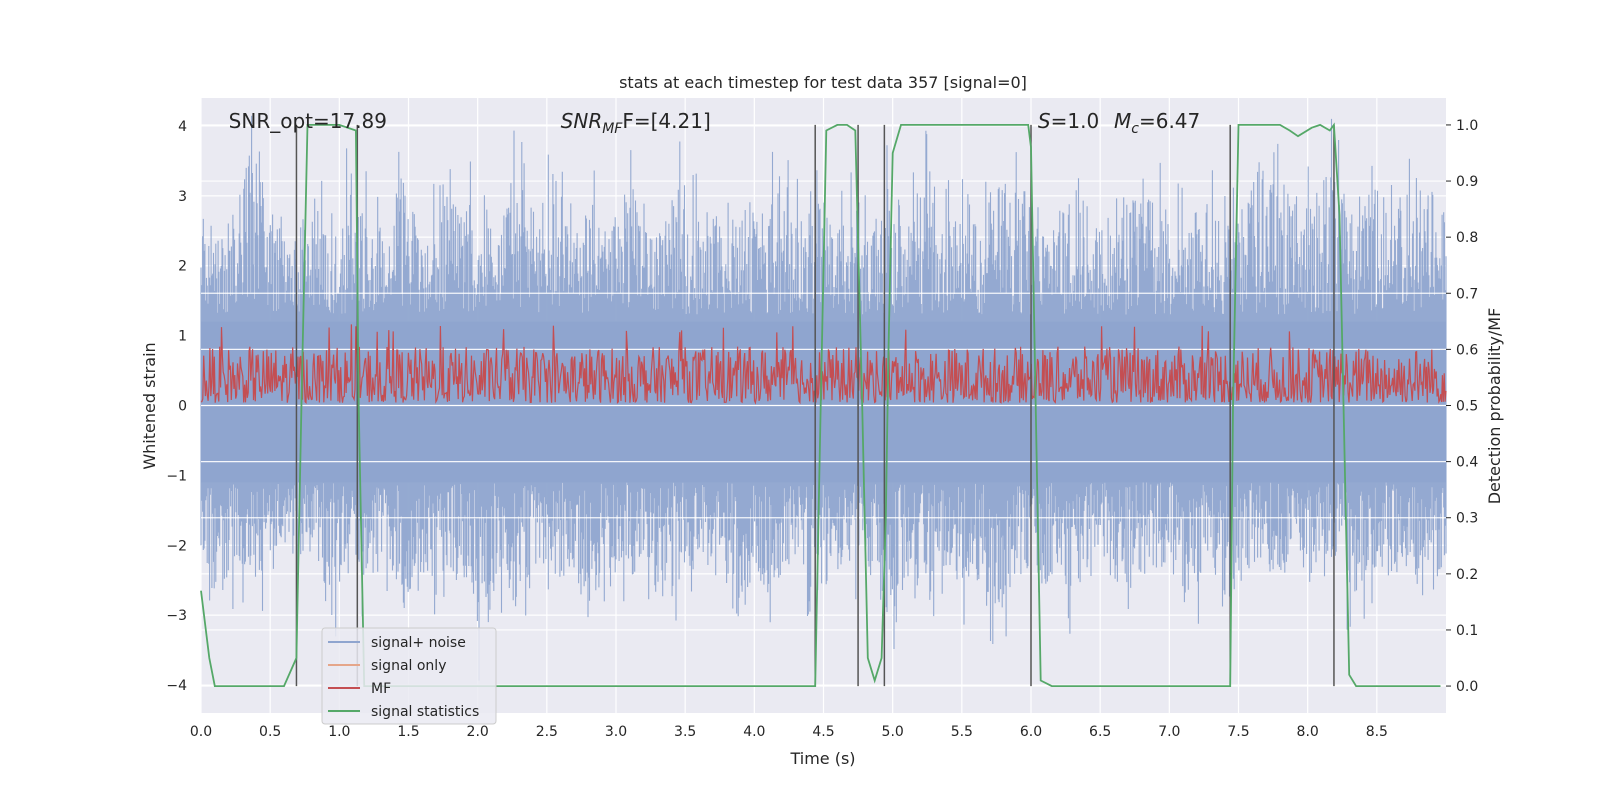 This screenshot has width=1600, height=800. Describe the element at coordinates (201, 732) in the screenshot. I see `x-tick-label: 0.0` at that location.